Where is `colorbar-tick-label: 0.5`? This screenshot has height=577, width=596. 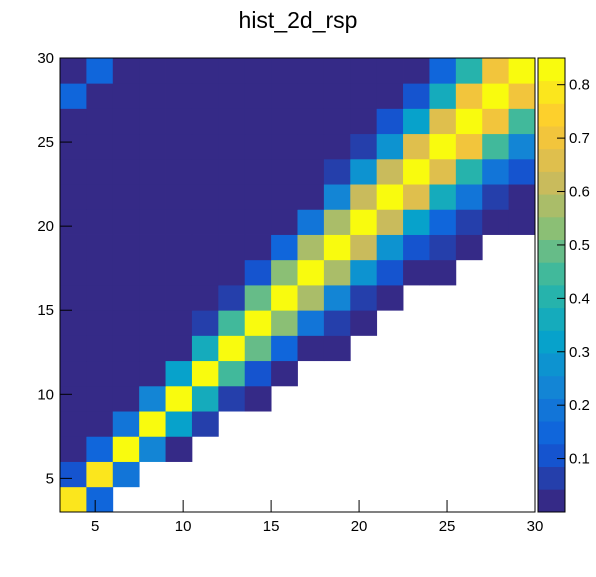 colorbar-tick-label: 0.5 is located at coordinates (579, 245).